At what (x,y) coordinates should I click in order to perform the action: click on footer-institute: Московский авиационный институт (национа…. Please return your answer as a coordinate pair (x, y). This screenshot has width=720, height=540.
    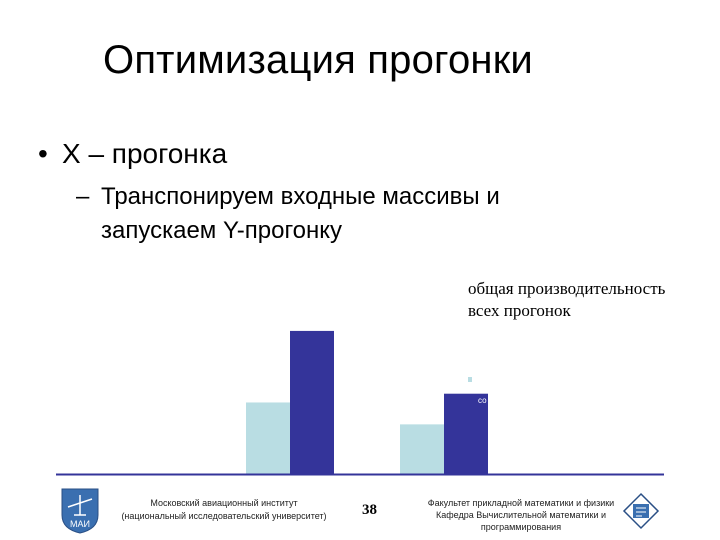
    Looking at the image, I should click on (224, 510).